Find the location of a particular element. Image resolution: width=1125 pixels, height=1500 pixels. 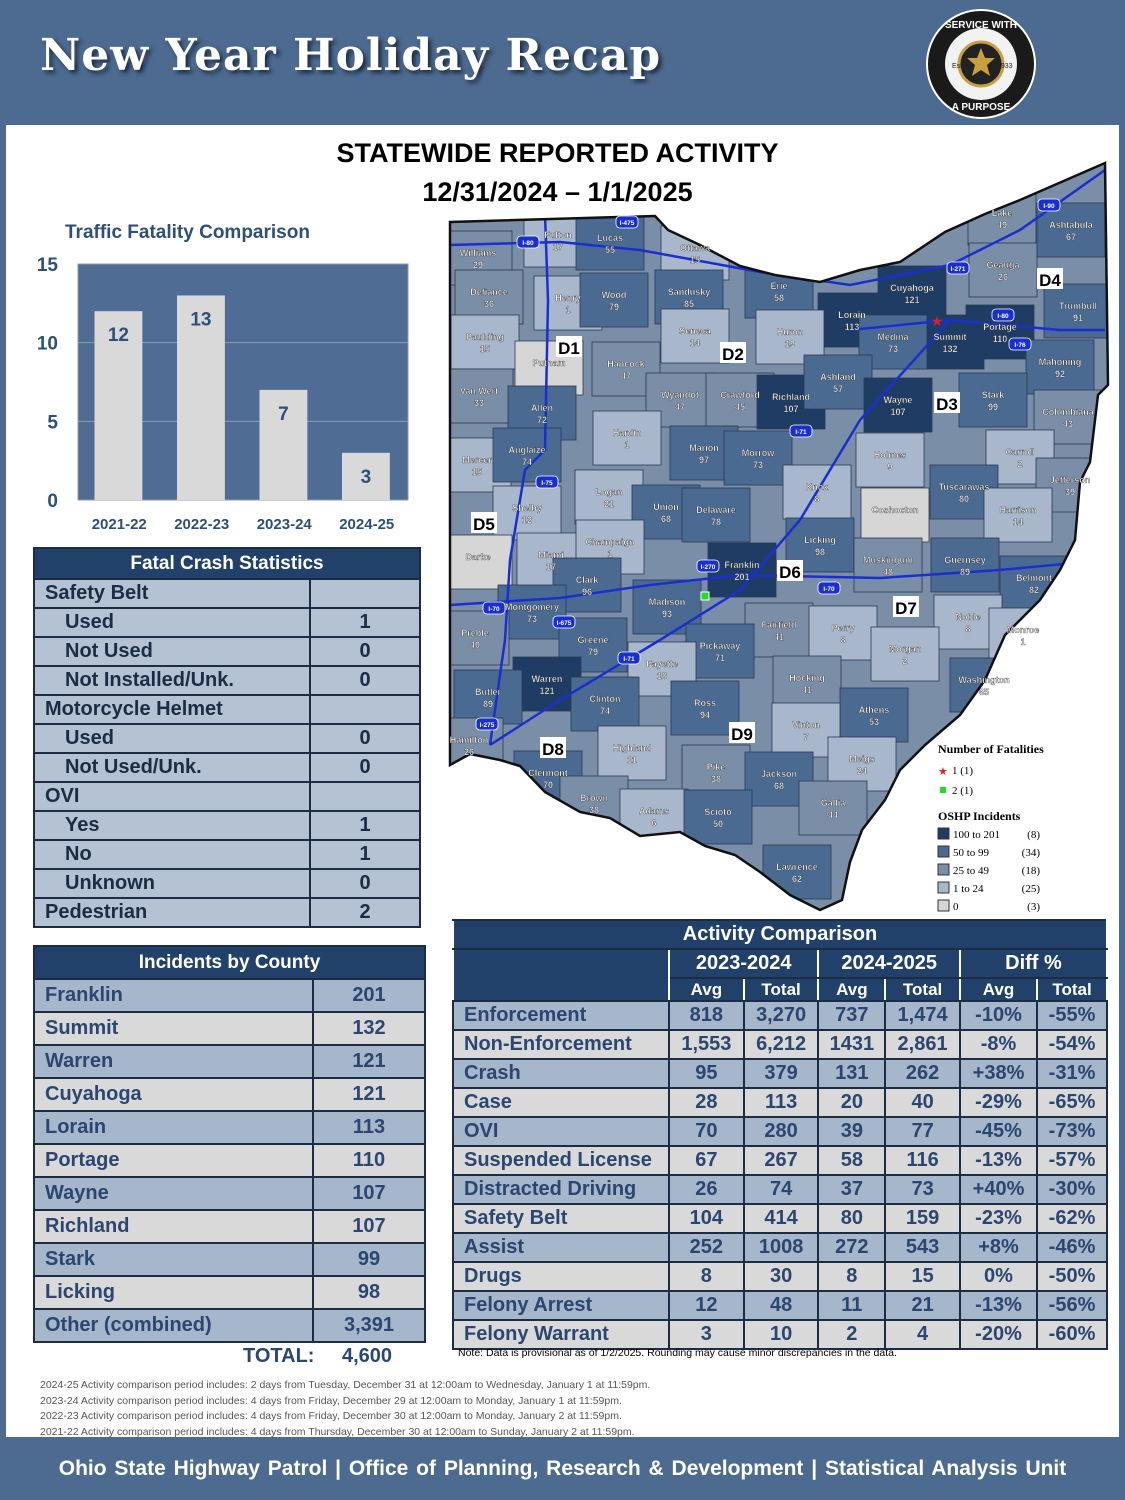

county-paulding is located at coordinates (485, 342).